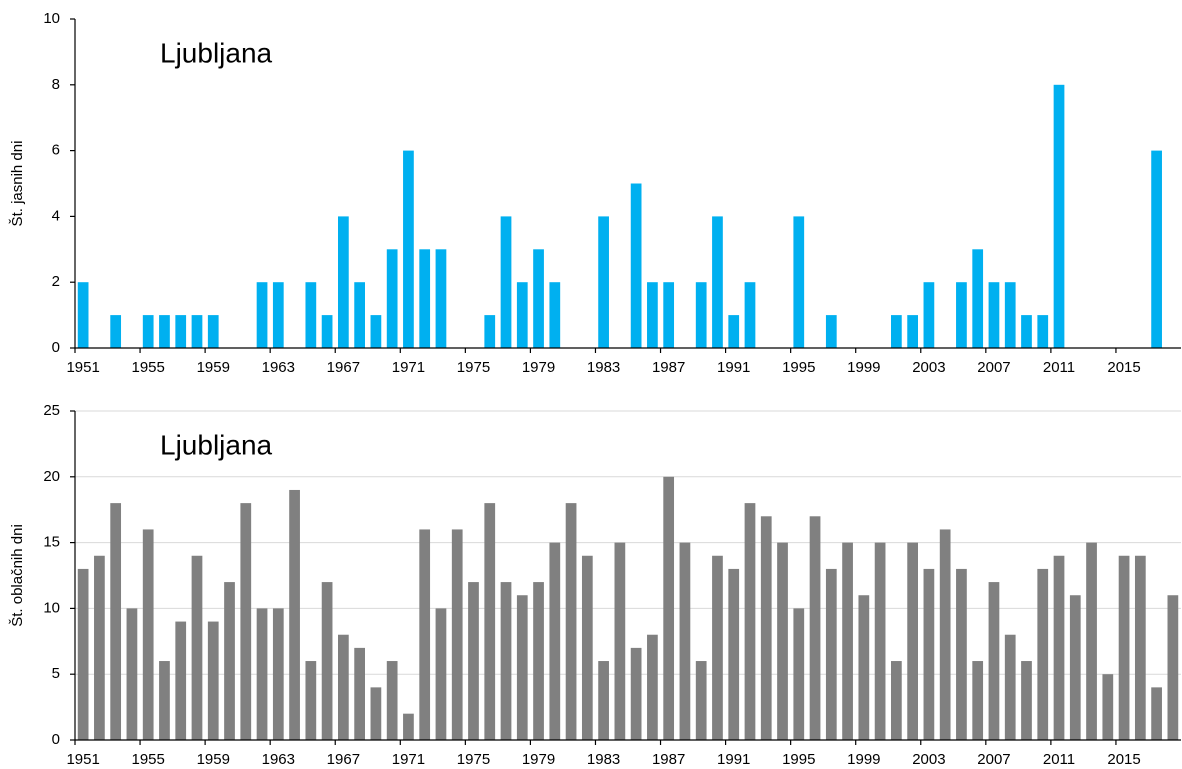 This screenshot has width=1182, height=769. Describe the element at coordinates (278, 759) in the screenshot. I see `x-tick-label: 1963` at that location.